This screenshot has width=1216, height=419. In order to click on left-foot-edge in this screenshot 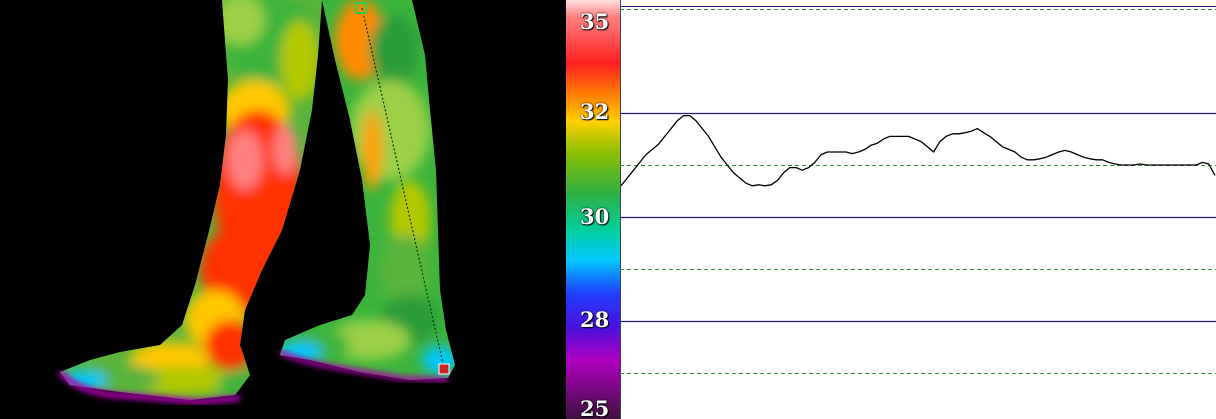, I will do `click(149, 387)`.